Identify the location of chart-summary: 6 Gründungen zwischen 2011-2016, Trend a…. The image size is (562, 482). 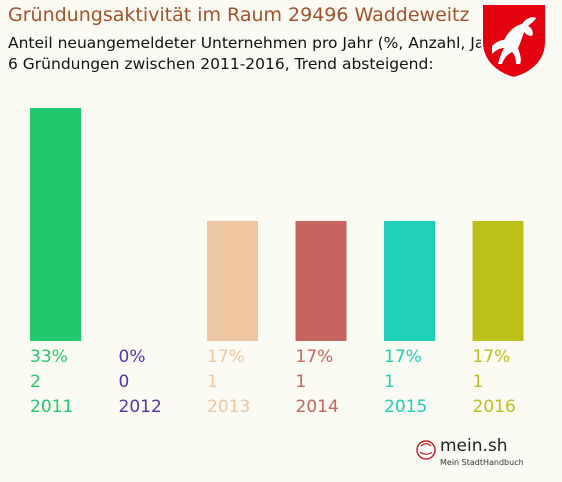
(221, 64).